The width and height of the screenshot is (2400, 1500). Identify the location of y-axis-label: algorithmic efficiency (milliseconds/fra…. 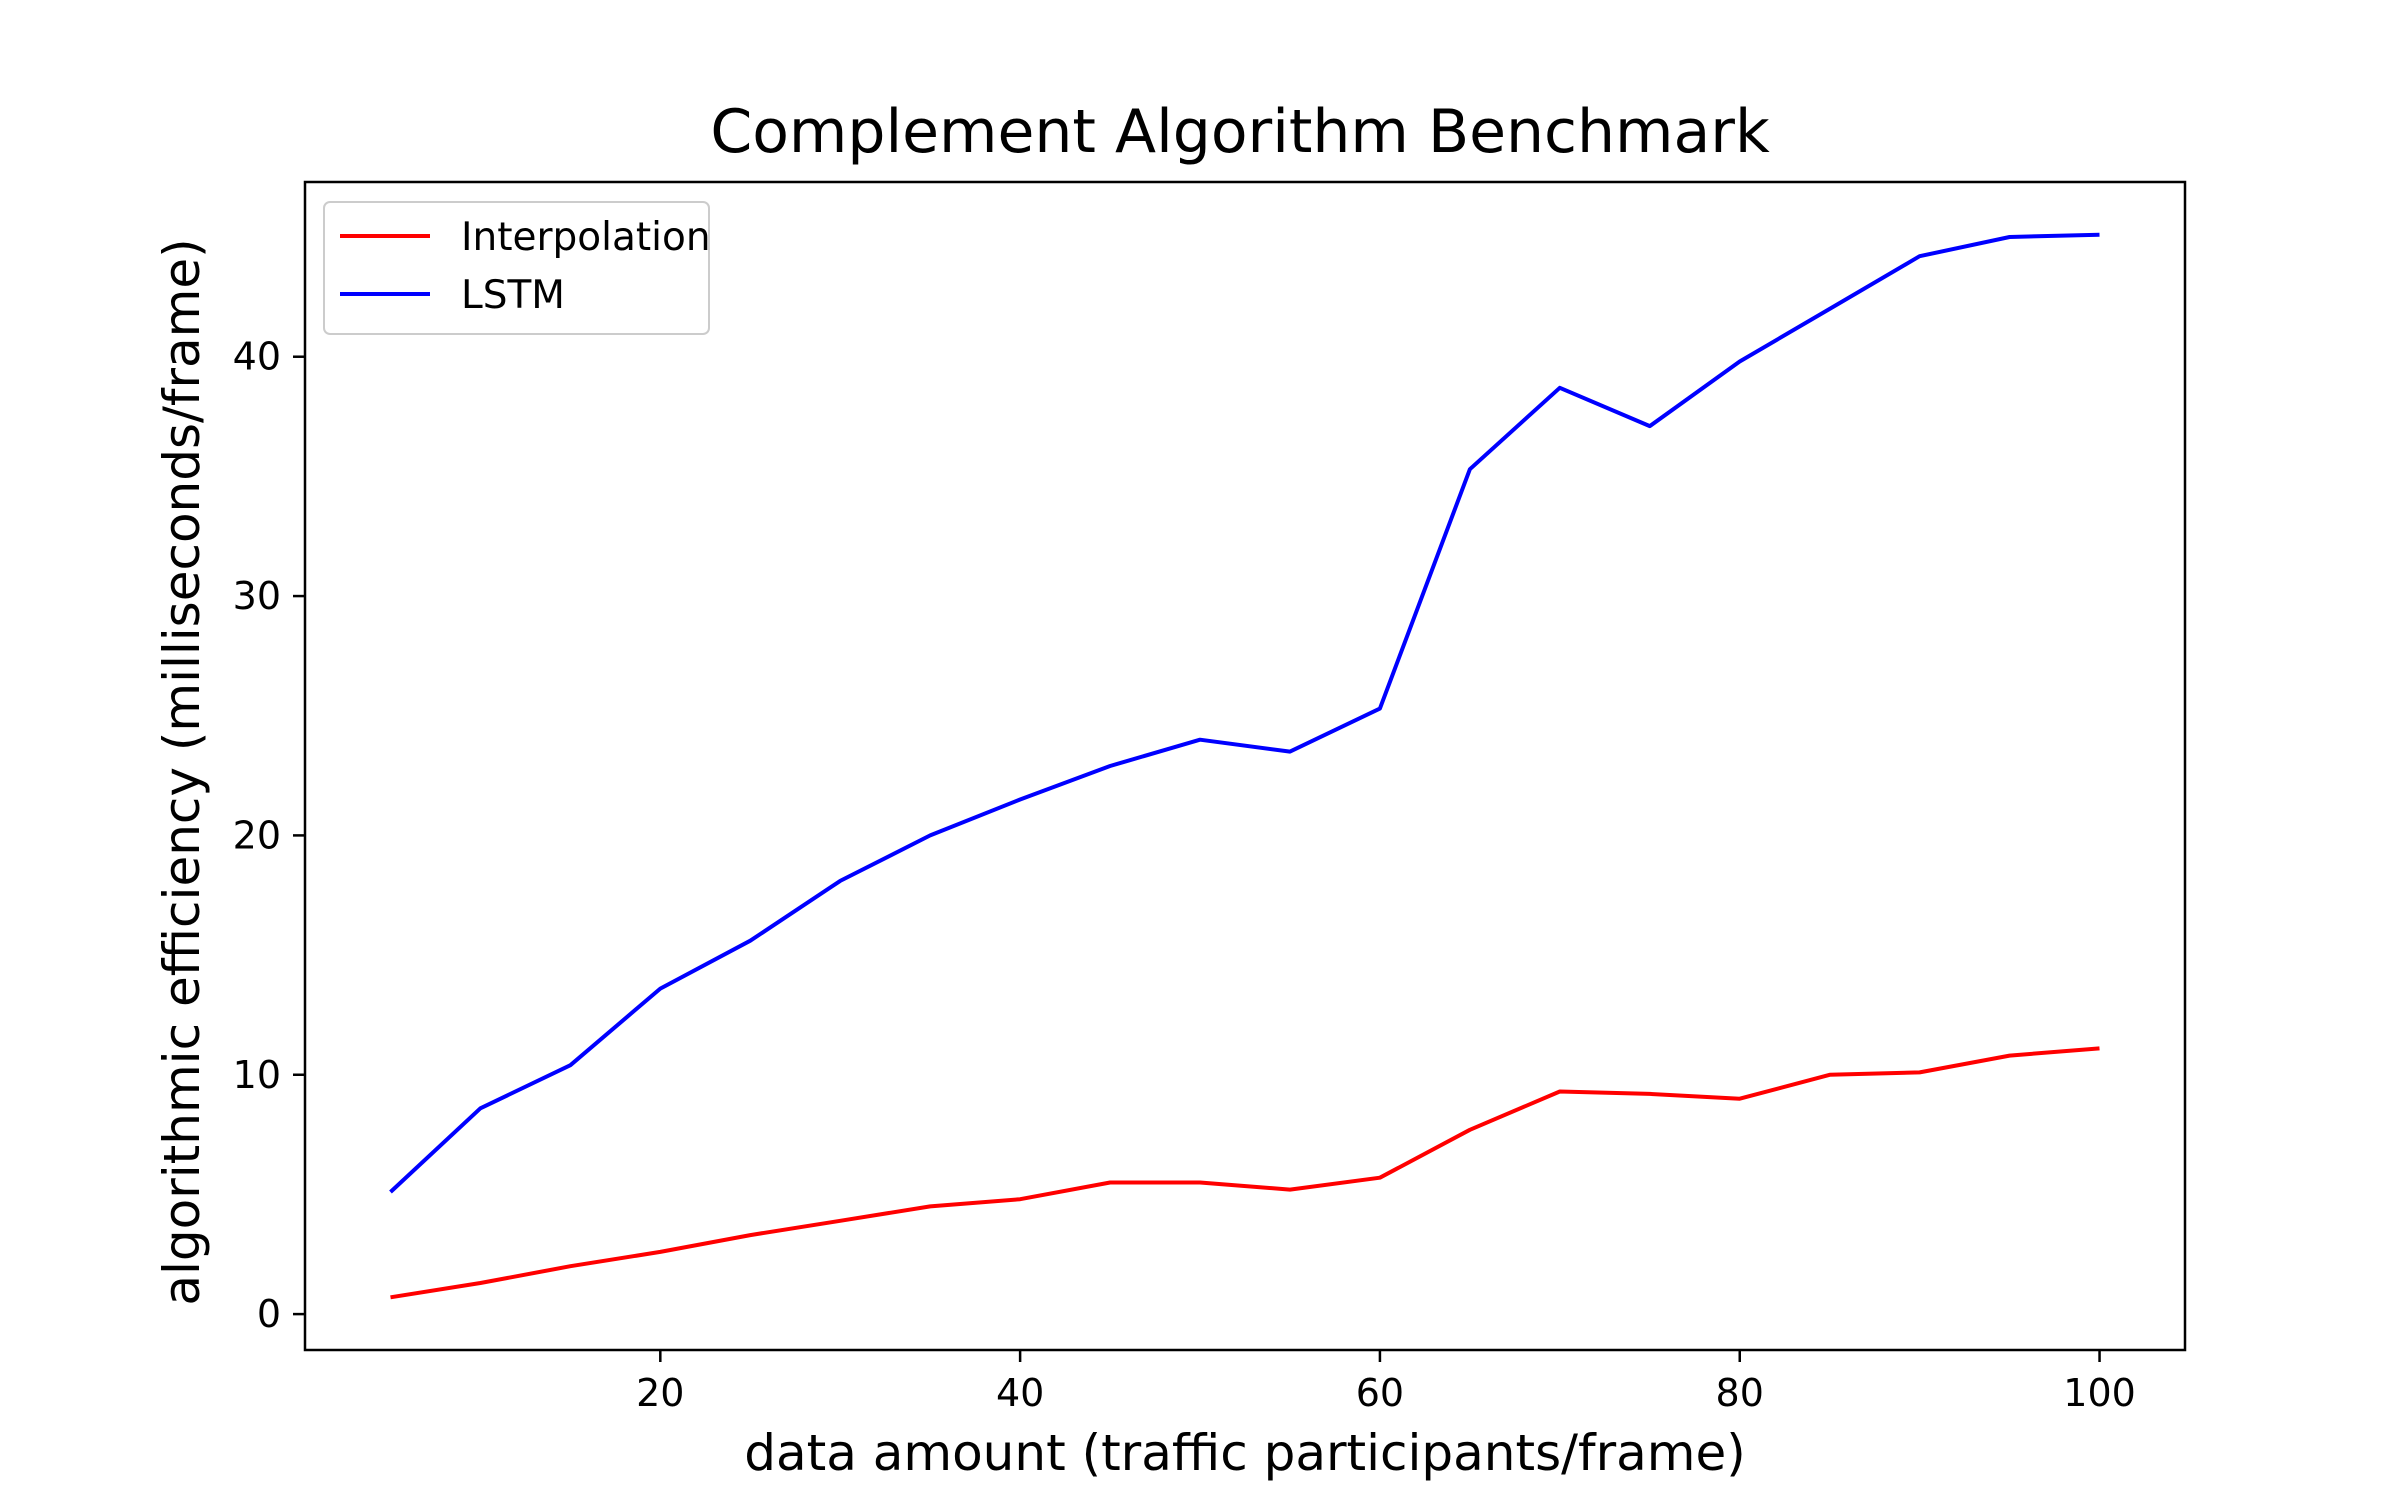
(182, 771).